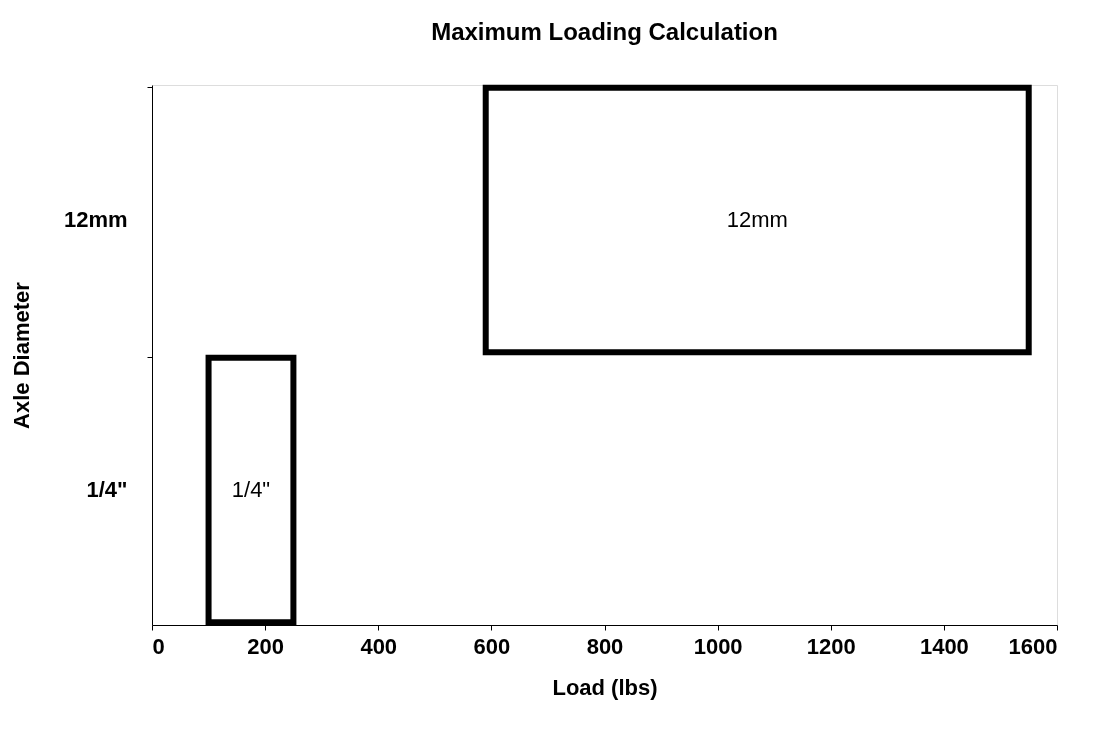 The height and width of the screenshot is (747, 1094). I want to click on annotation: 12mm, so click(757, 219).